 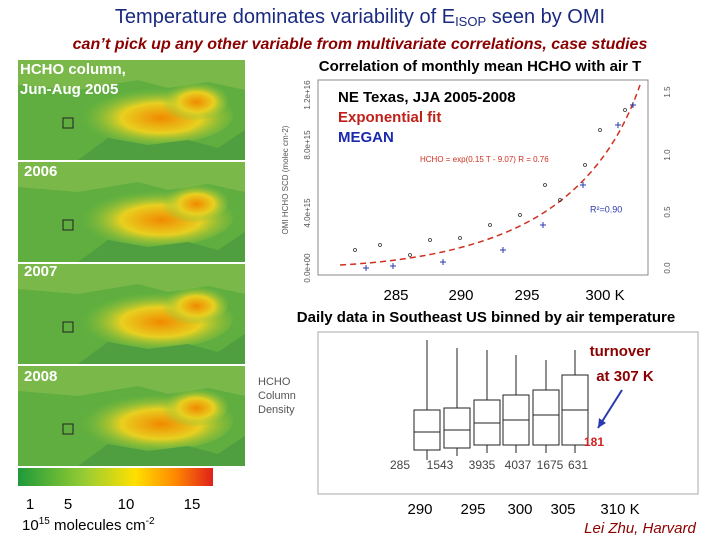 I want to click on boxplot-x-tick: 290, so click(x=419, y=509).